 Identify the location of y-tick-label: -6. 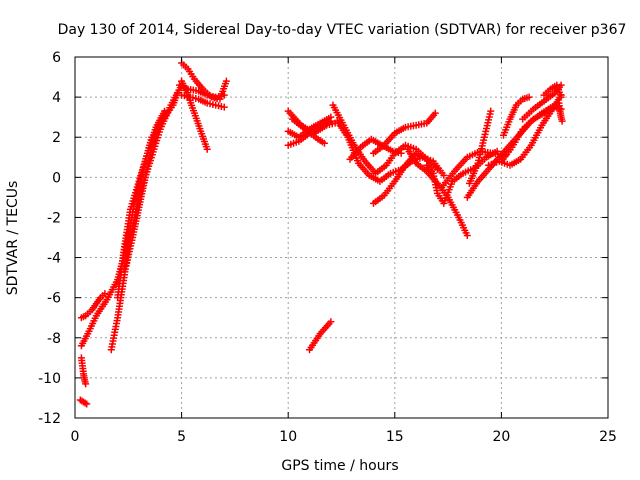
(54, 299).